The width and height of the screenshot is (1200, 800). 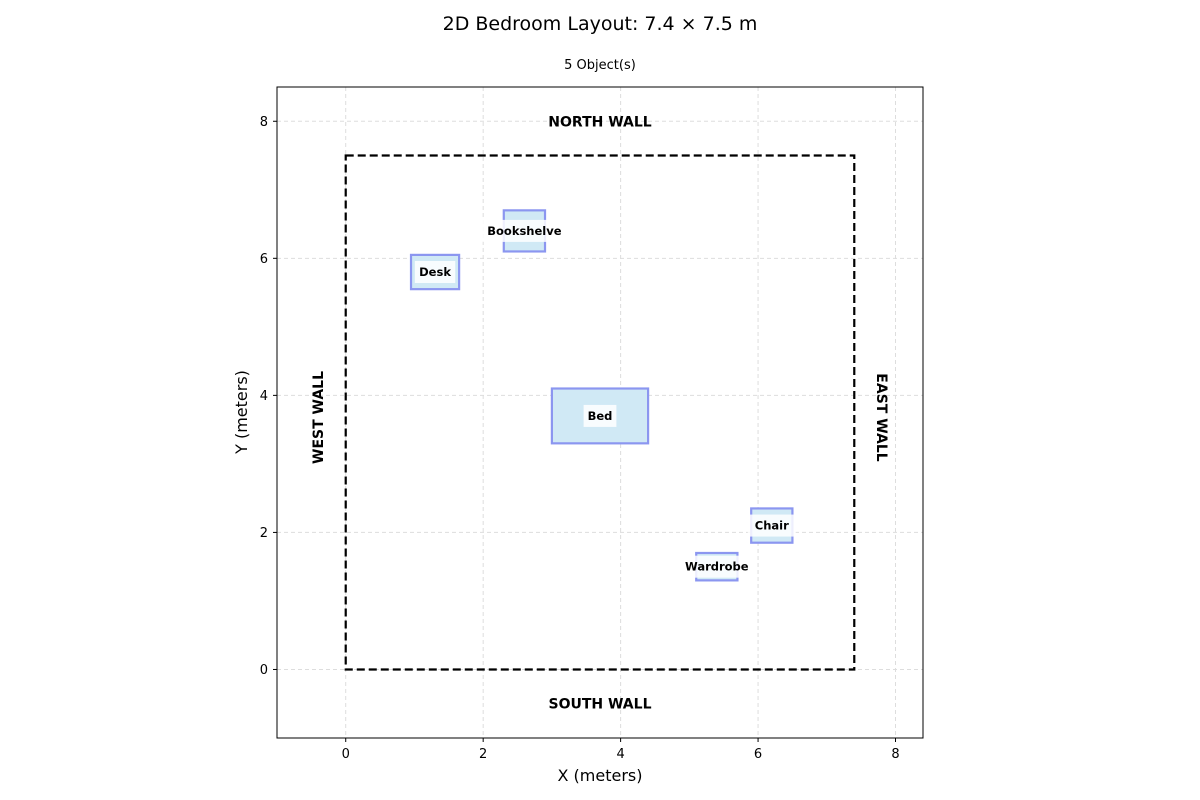 I want to click on furniture-chair: Chair, so click(x=771, y=525).